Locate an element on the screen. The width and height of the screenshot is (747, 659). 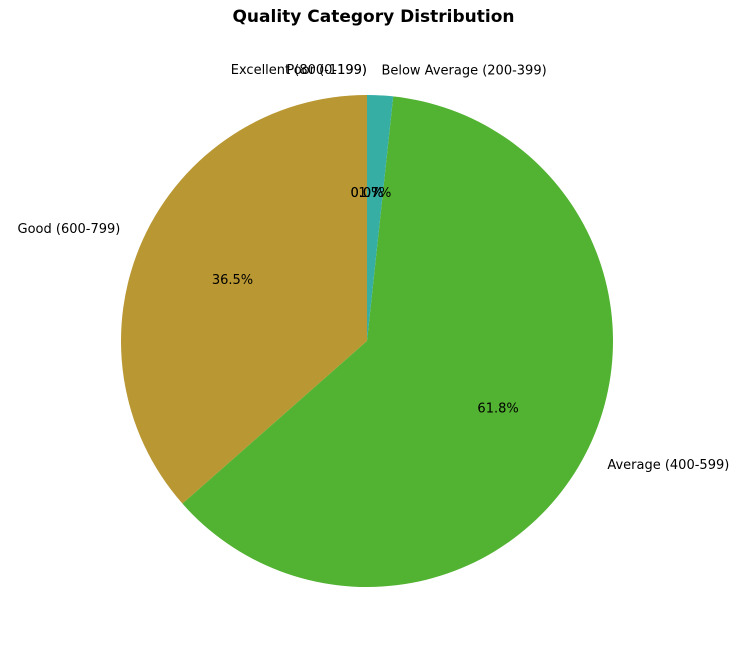
slice-label-below-average-200-399: Below Average (200-399) is located at coordinates (463, 70).